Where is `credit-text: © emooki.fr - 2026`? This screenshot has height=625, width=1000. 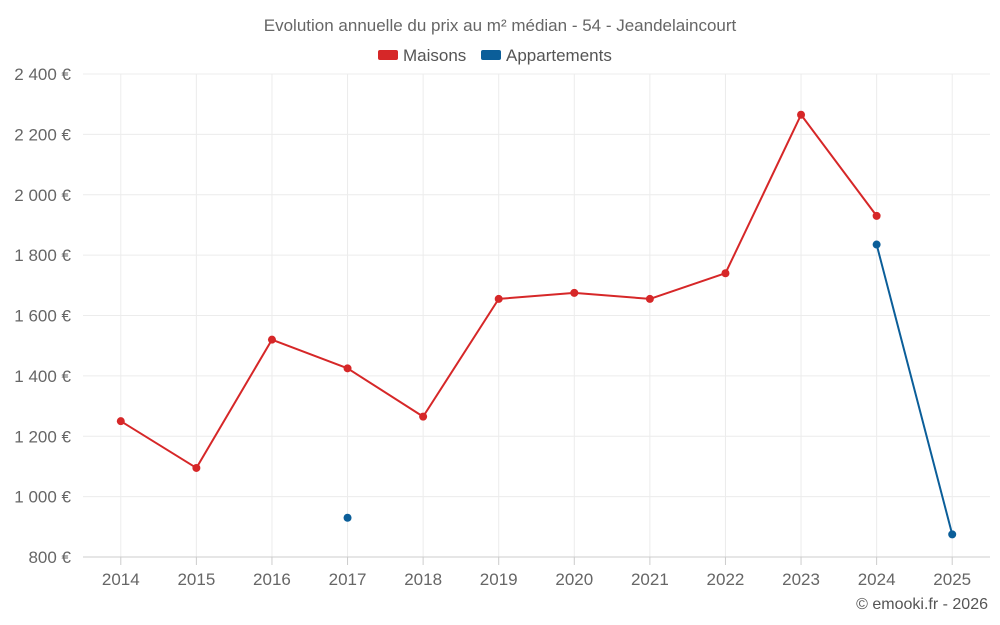 credit-text: © emooki.fr - 2026 is located at coordinates (922, 604).